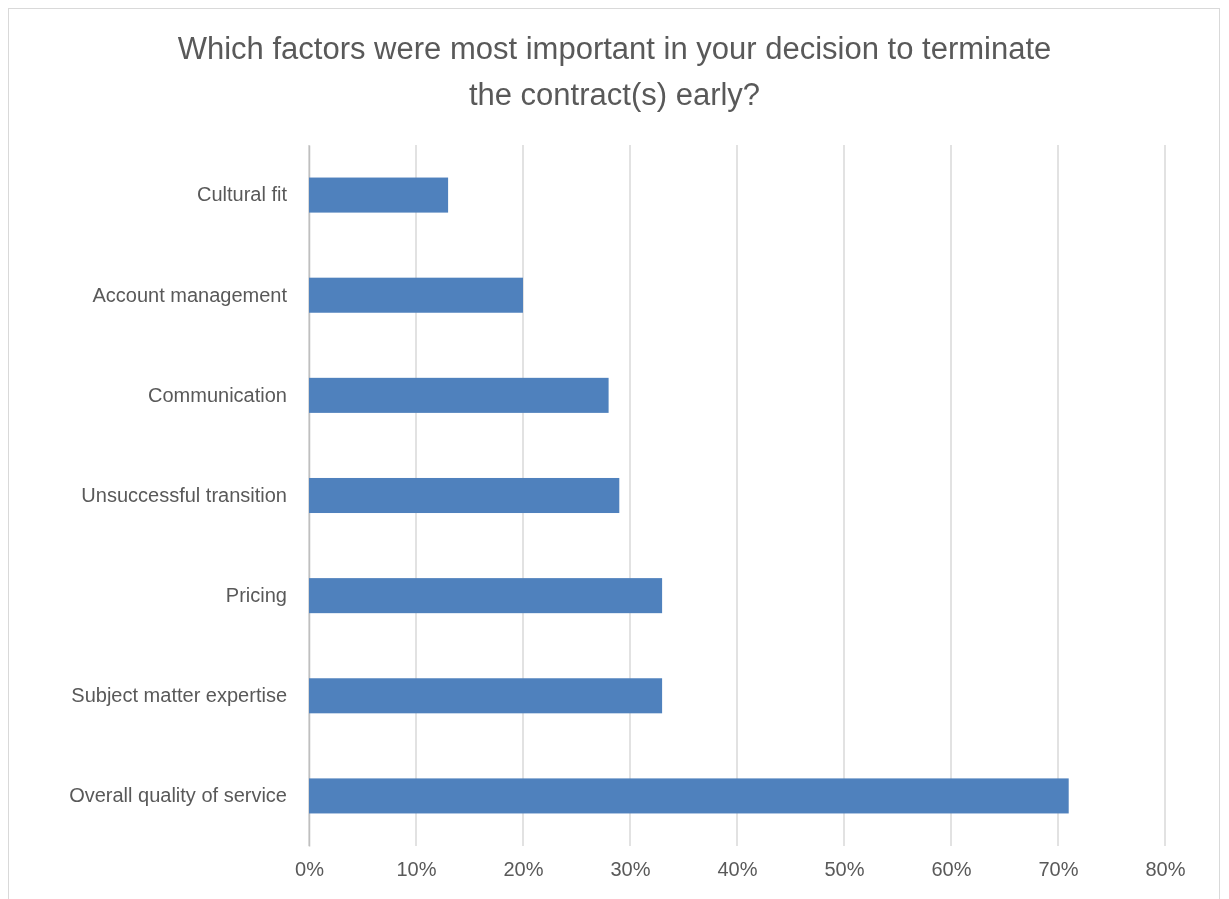  Describe the element at coordinates (844, 869) in the screenshot. I see `x-tick-label: 50%` at that location.